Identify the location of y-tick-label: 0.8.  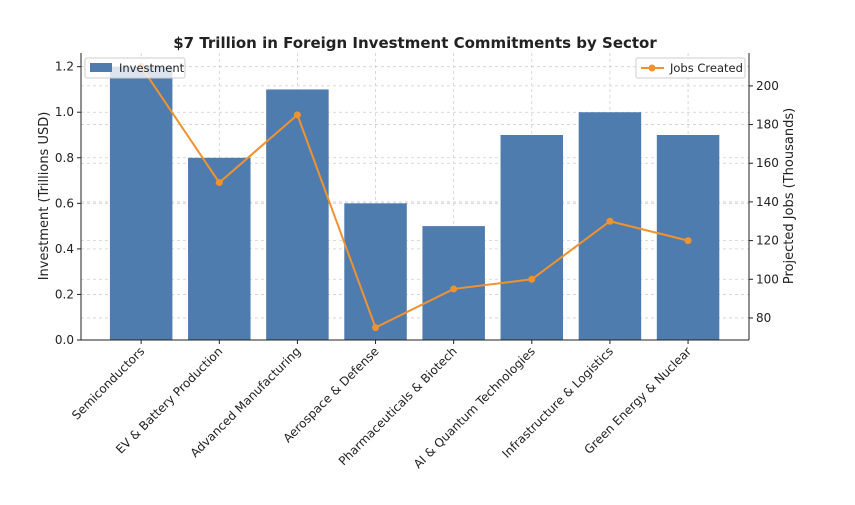
(64, 158).